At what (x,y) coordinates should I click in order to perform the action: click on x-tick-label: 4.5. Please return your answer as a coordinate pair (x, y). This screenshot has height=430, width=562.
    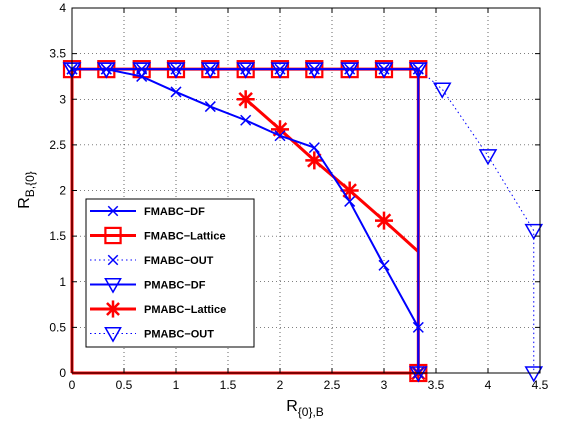
    Looking at the image, I should click on (540, 385).